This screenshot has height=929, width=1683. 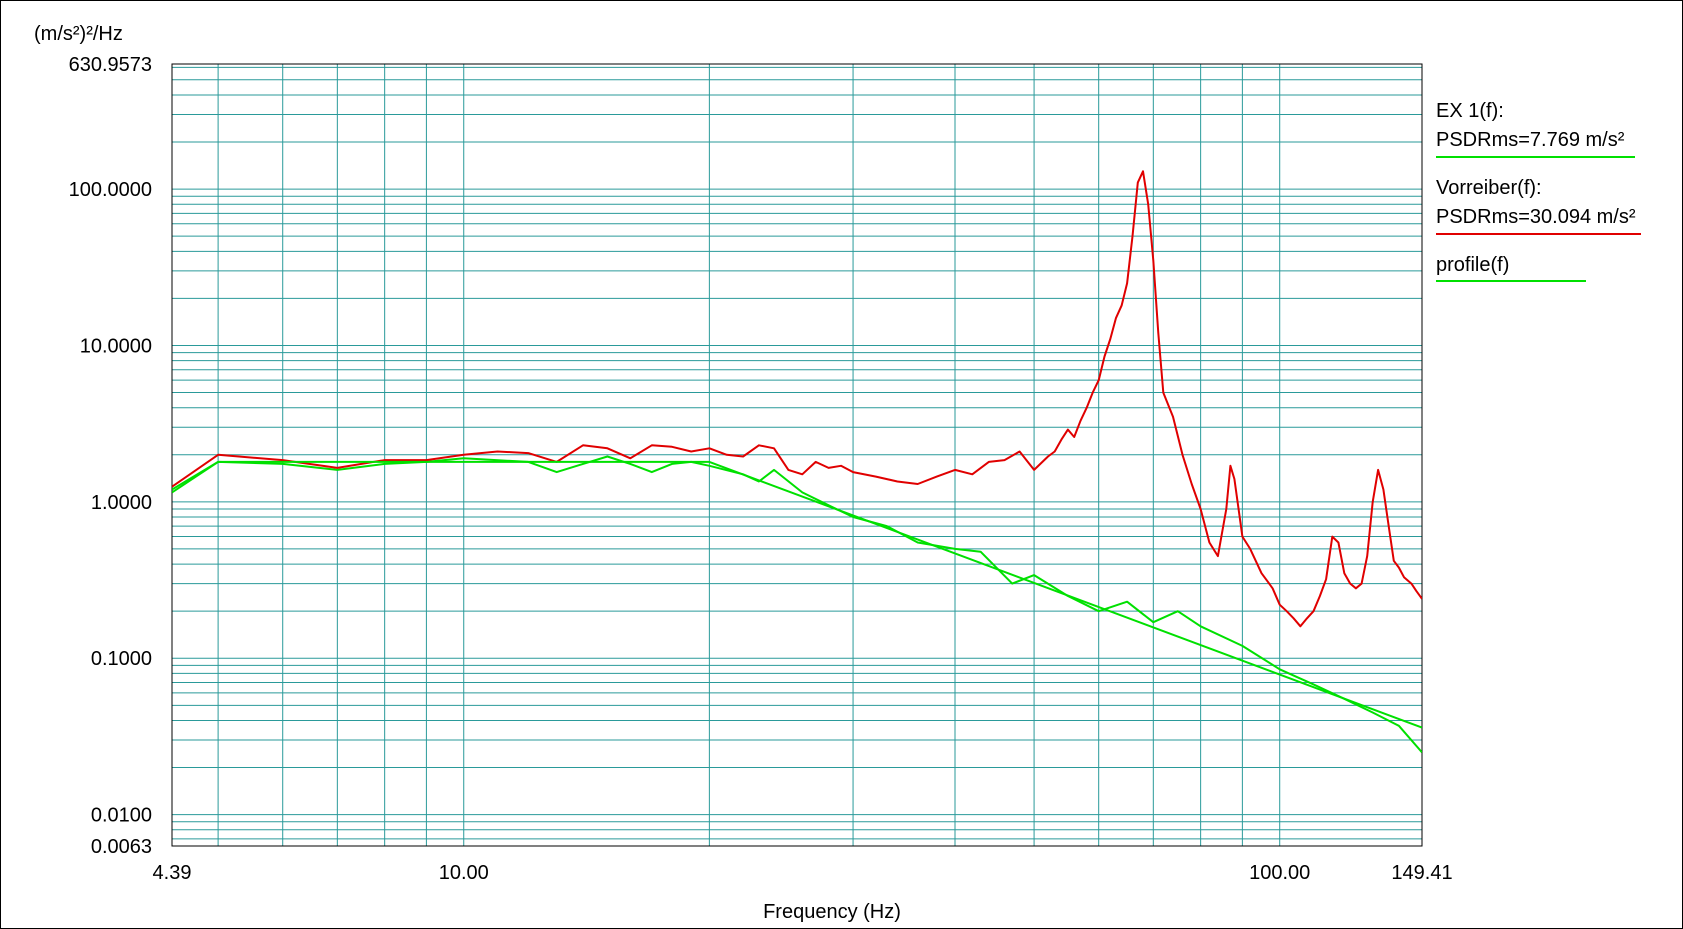 What do you see at coordinates (121, 659) in the screenshot?
I see `y-tick-label: 0.1000` at bounding box center [121, 659].